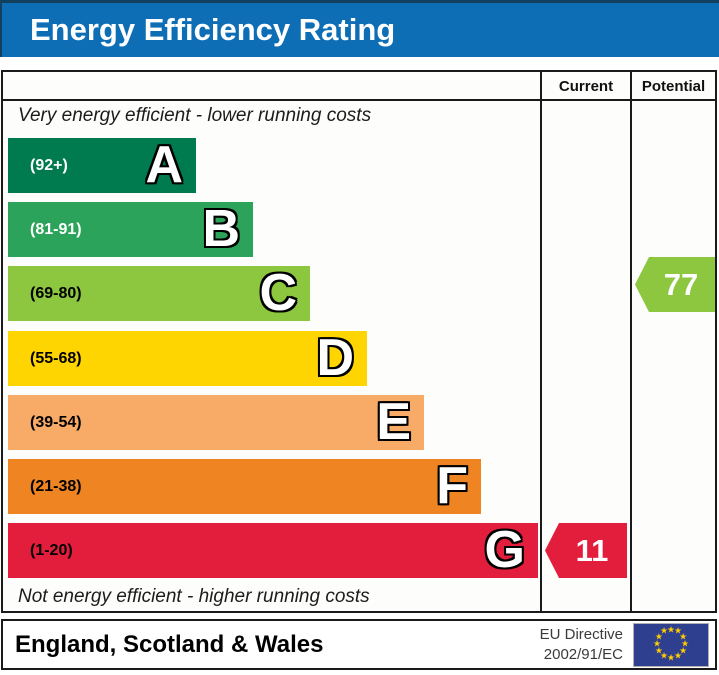 This screenshot has height=675, width=719. Describe the element at coordinates (278, 293) in the screenshot. I see `band-letter: C` at that location.